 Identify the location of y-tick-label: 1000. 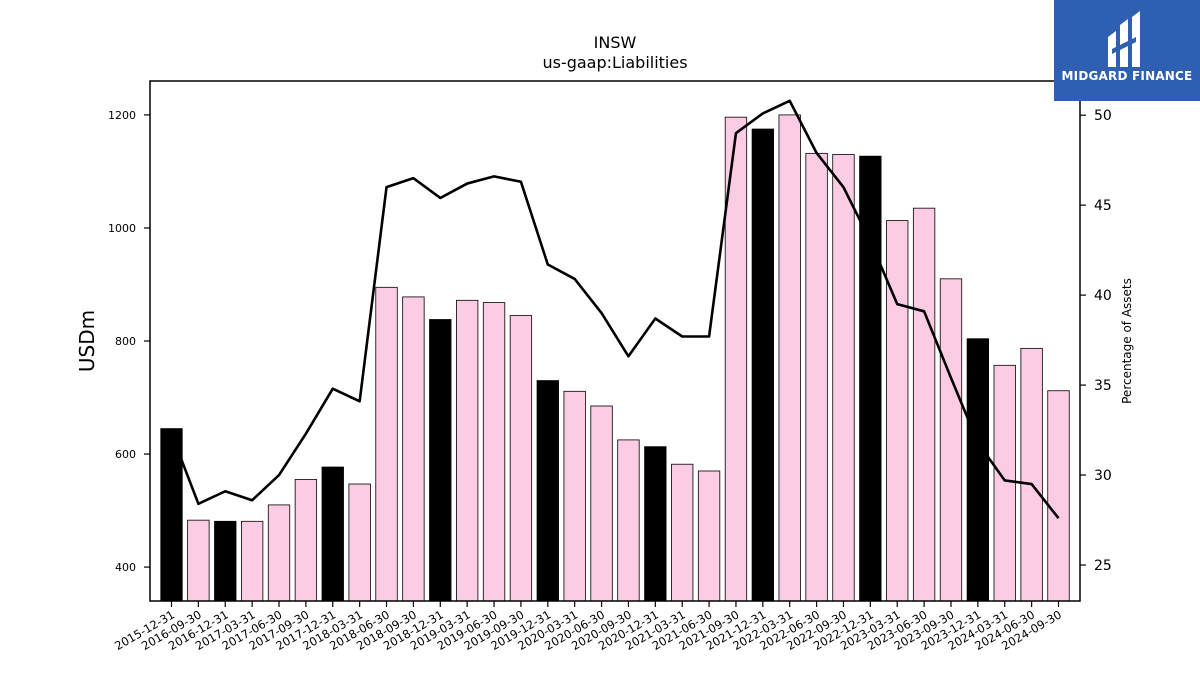
(122, 228).